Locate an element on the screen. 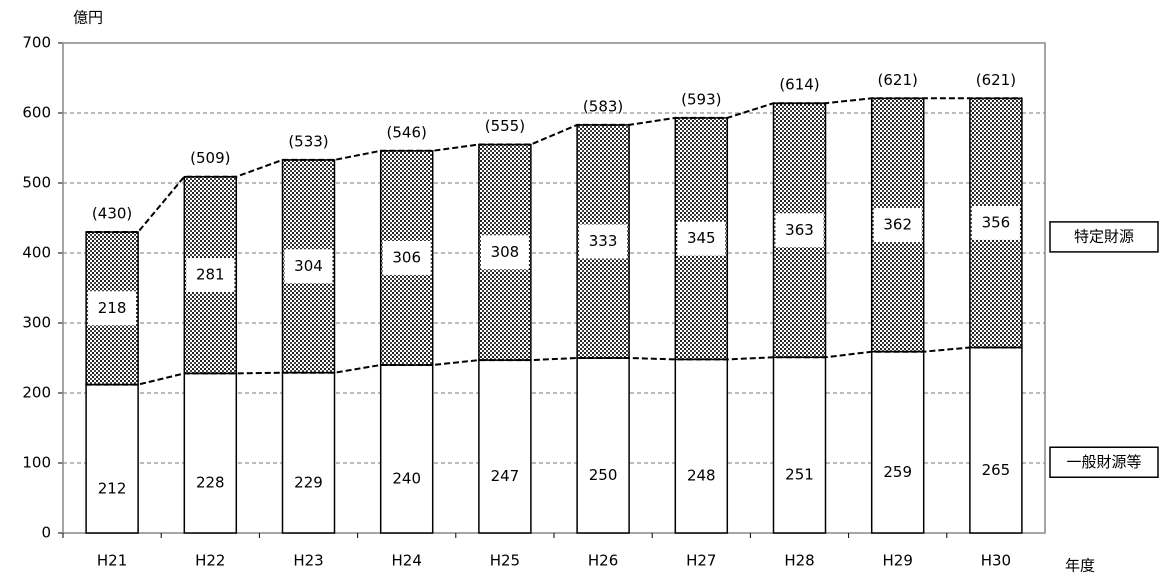 This screenshot has height=581, width=1172. x-tick-label: H25 is located at coordinates (505, 561).